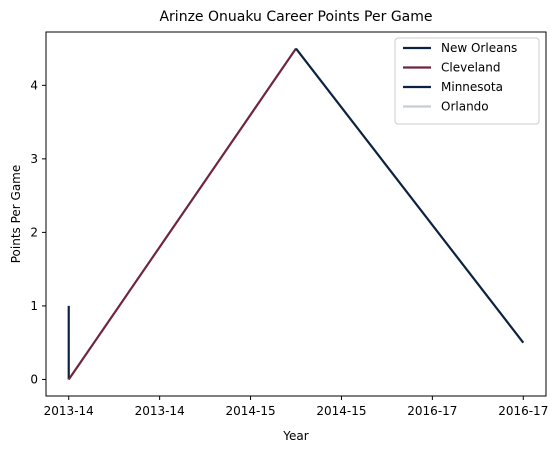 The height and width of the screenshot is (453, 560). What do you see at coordinates (16, 214) in the screenshot?
I see `y-axis-label: Points Per Game` at bounding box center [16, 214].